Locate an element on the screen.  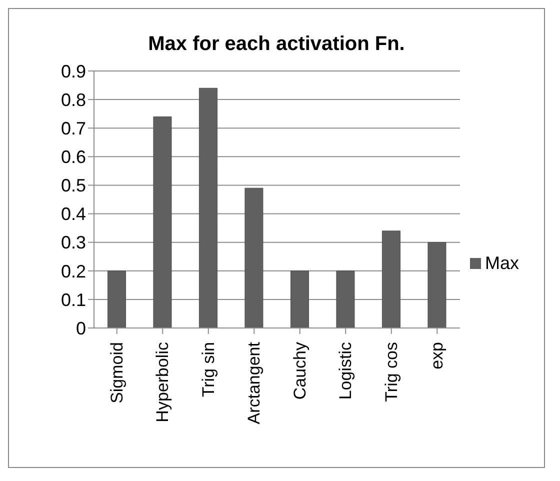
x-tick-label: Arctangent is located at coordinates (254, 383).